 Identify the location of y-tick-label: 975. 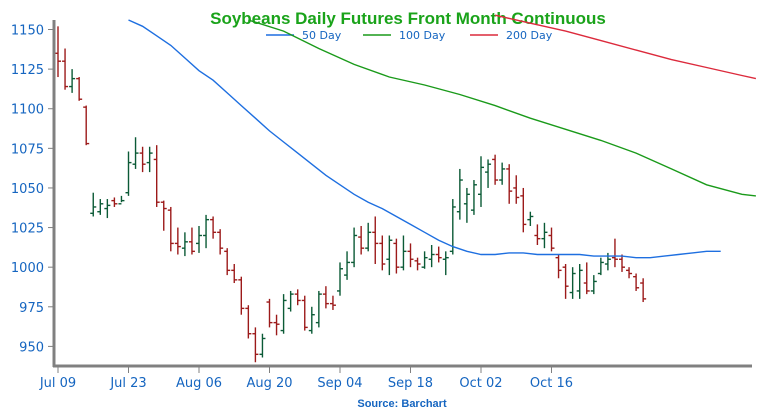
(31, 308).